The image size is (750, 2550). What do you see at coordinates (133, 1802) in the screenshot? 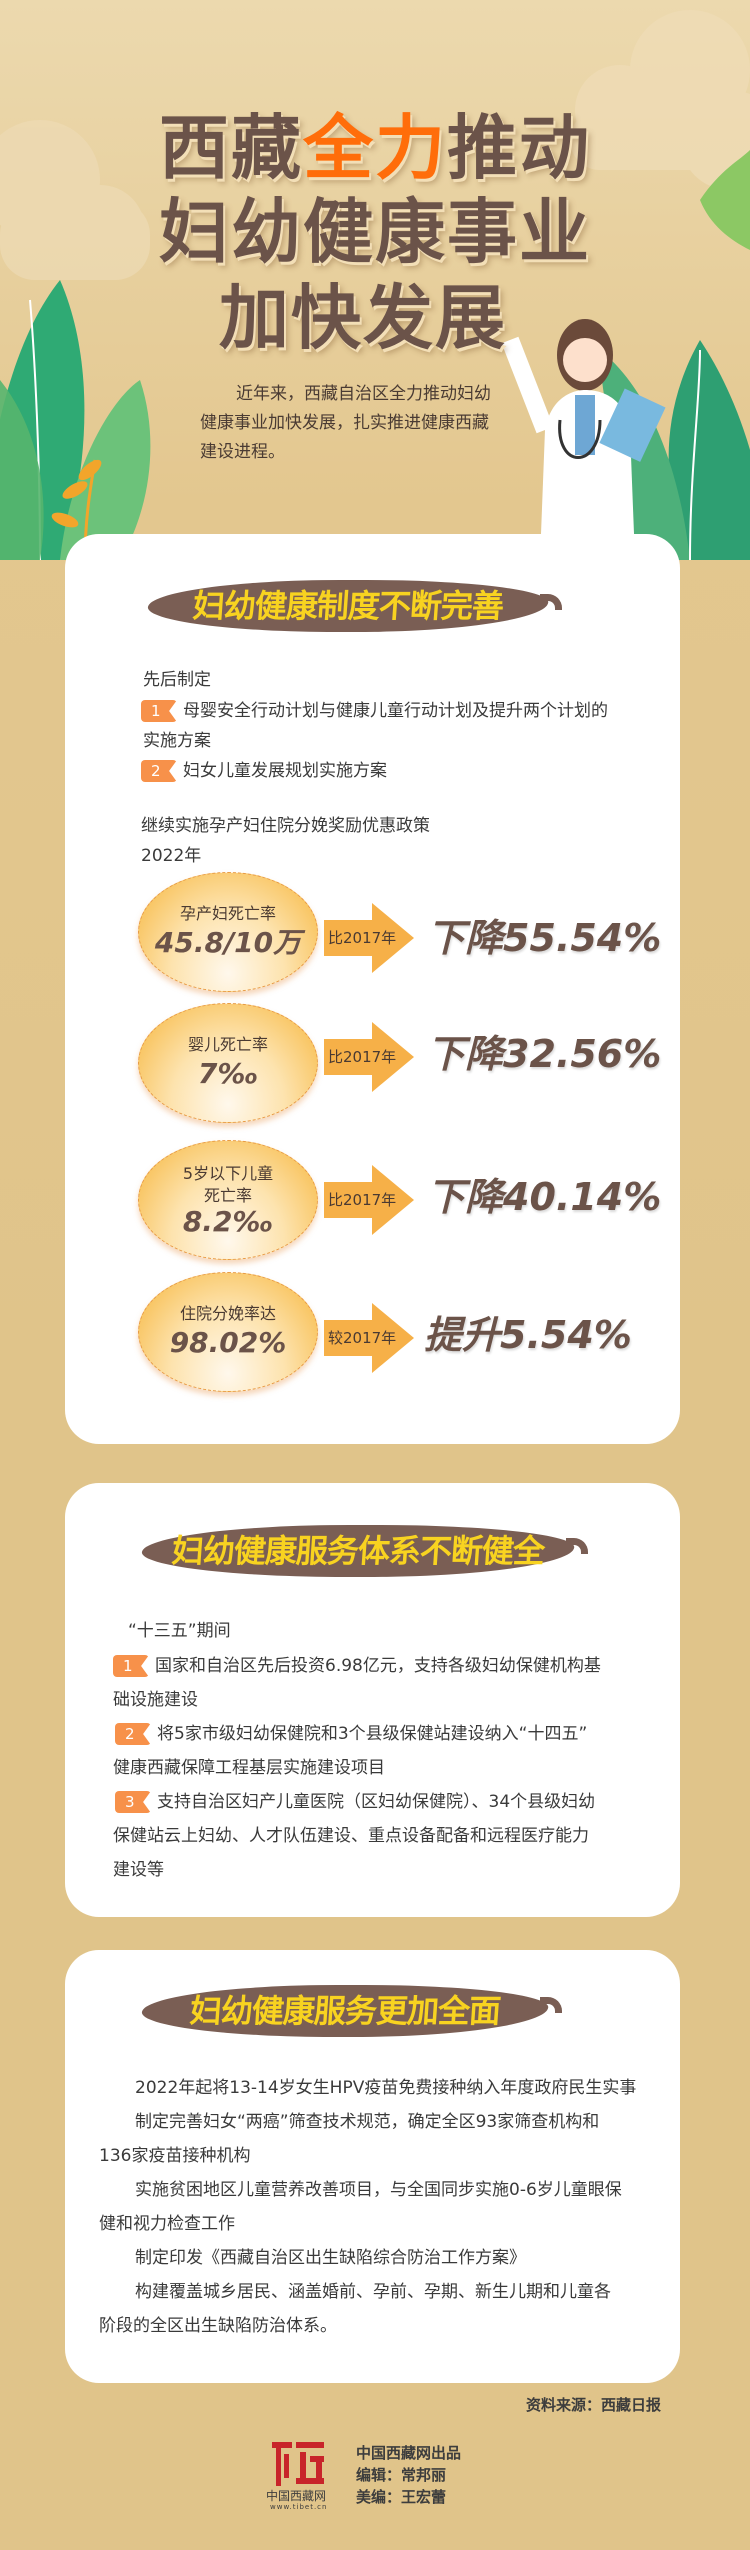
I see `number-badge: 3` at bounding box center [133, 1802].